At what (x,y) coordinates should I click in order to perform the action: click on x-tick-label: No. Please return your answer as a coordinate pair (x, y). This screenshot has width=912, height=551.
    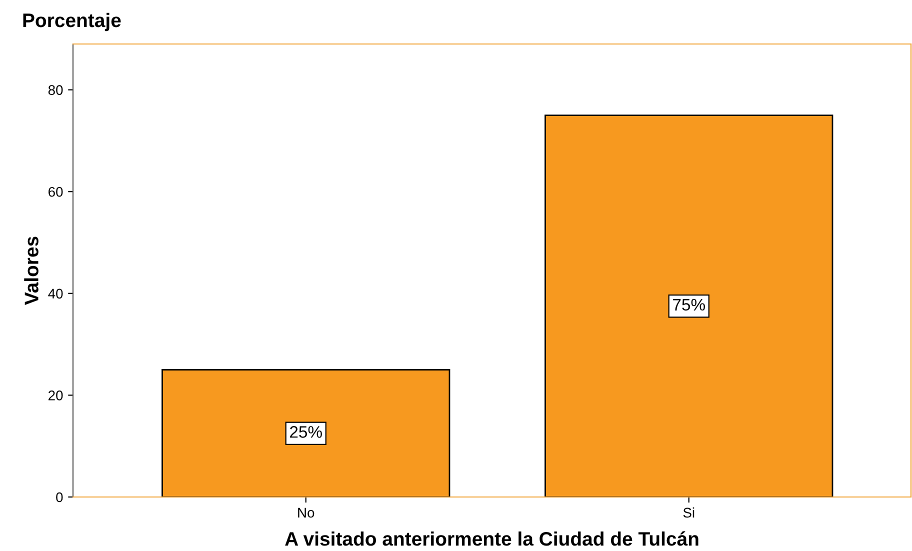
    Looking at the image, I should click on (306, 513).